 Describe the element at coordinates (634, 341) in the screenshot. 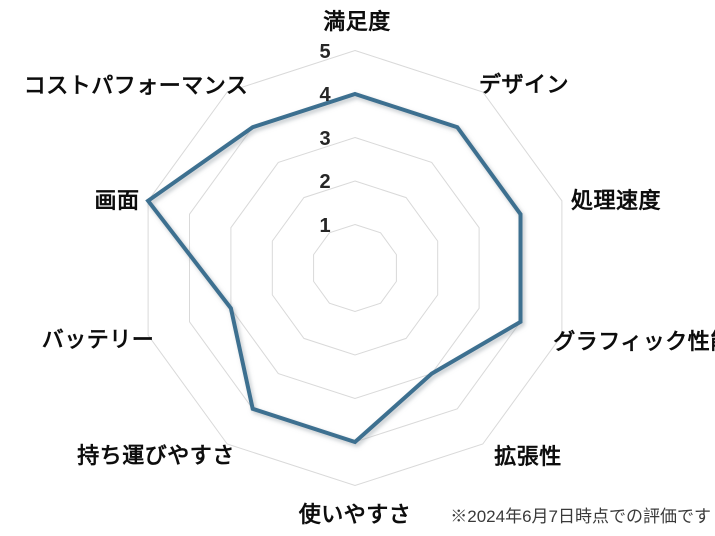

I see `category-label-graphics-performance: グラフィック性能` at that location.